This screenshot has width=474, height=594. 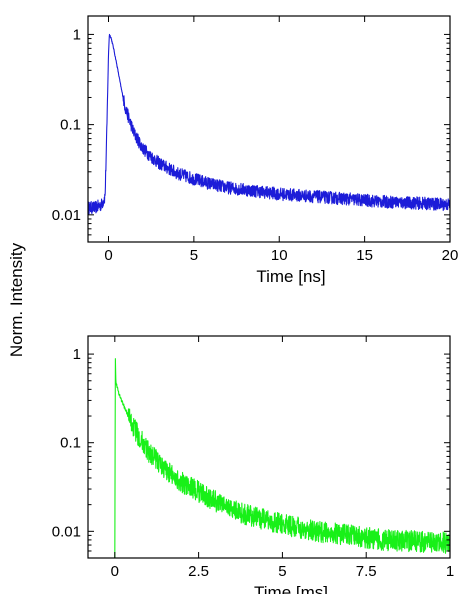 What do you see at coordinates (70, 125) in the screenshot?
I see `top-y-tick-label: 0.1` at bounding box center [70, 125].